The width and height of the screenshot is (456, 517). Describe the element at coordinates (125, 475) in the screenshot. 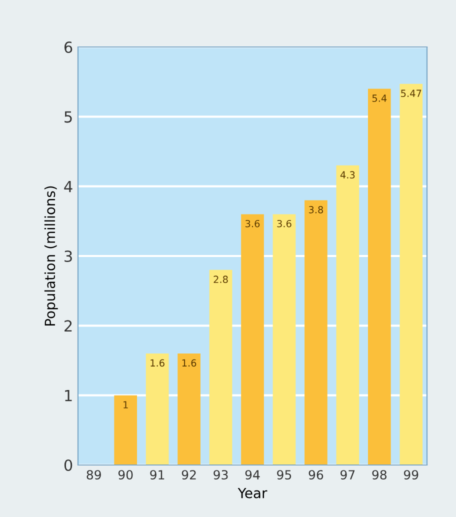

I see `x-tick-label: 90` at that location.